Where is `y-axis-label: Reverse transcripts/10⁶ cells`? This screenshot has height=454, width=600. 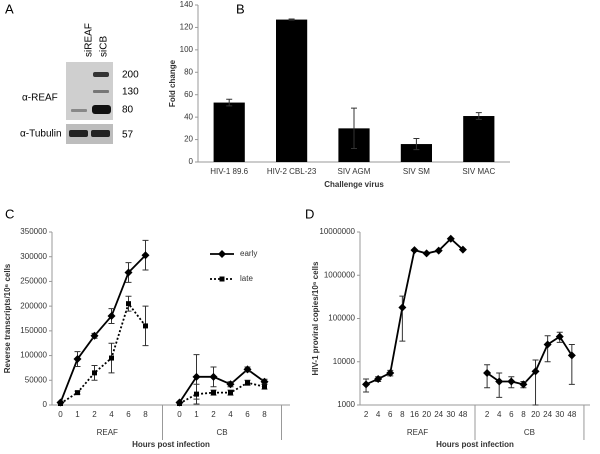
y-axis-label: Reverse transcripts/10⁶ cells is located at coordinates (7, 318).